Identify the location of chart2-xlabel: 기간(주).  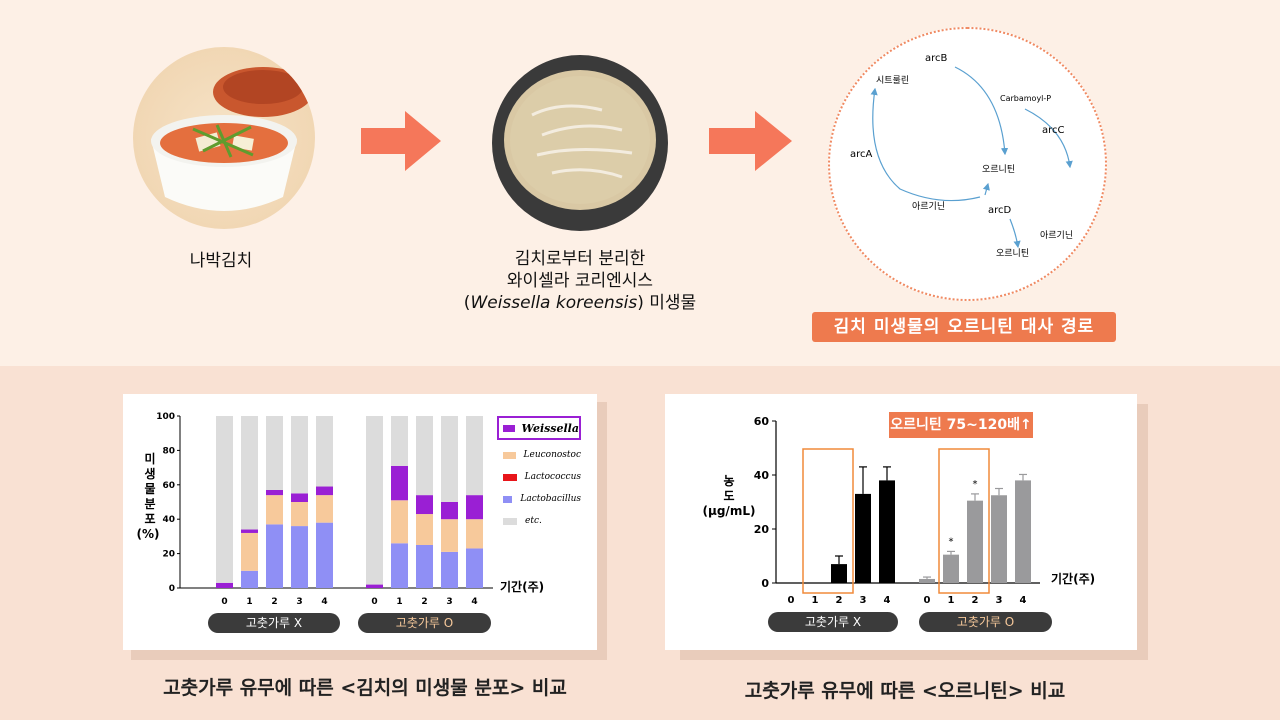
(1073, 579).